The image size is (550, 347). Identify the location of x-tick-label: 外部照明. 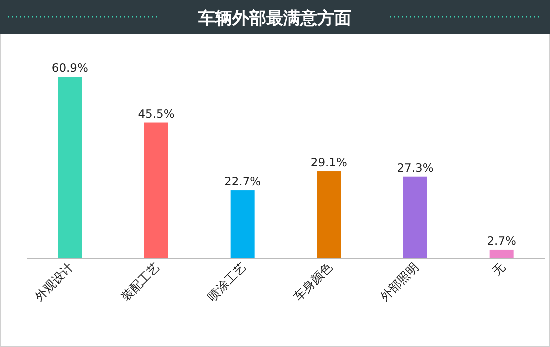
(400, 282).